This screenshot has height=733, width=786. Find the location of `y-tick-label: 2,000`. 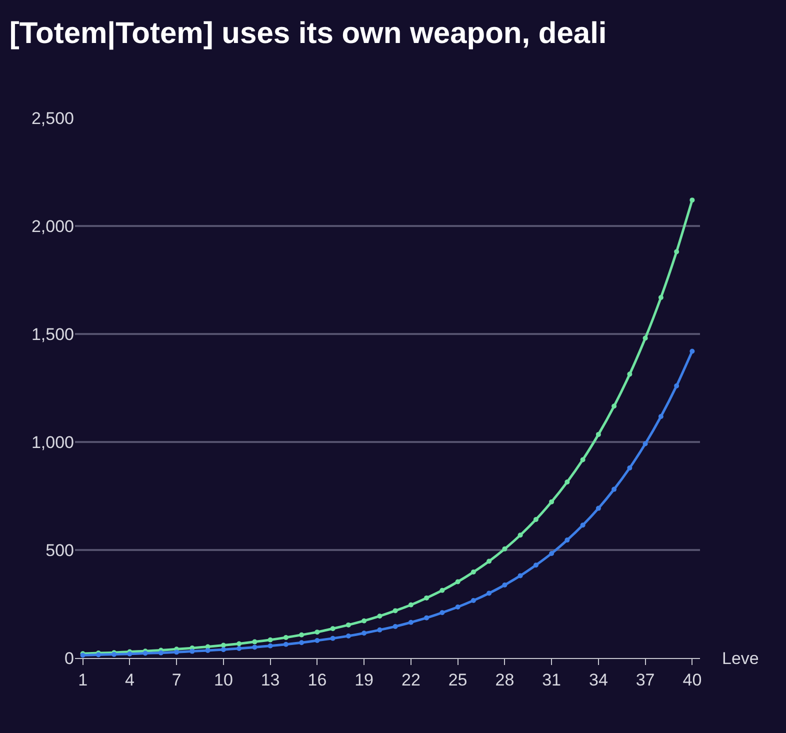

y-tick-label: 2,000 is located at coordinates (52, 226).